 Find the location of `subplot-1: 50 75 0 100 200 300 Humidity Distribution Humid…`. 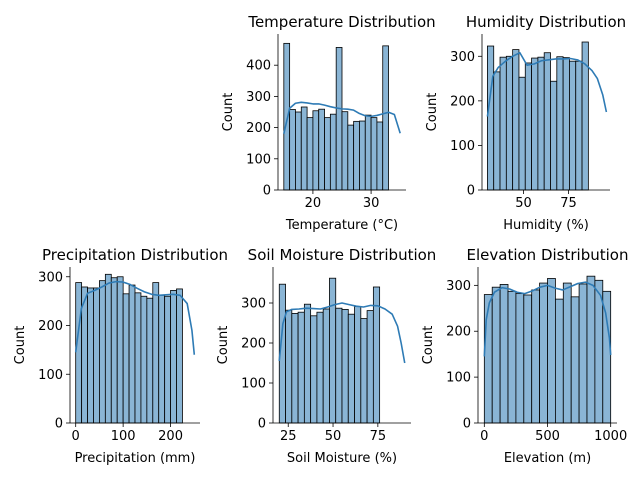

subplot-1: 50 75 0 100 200 300 Humidity Distribution Humid… is located at coordinates (525, 123).